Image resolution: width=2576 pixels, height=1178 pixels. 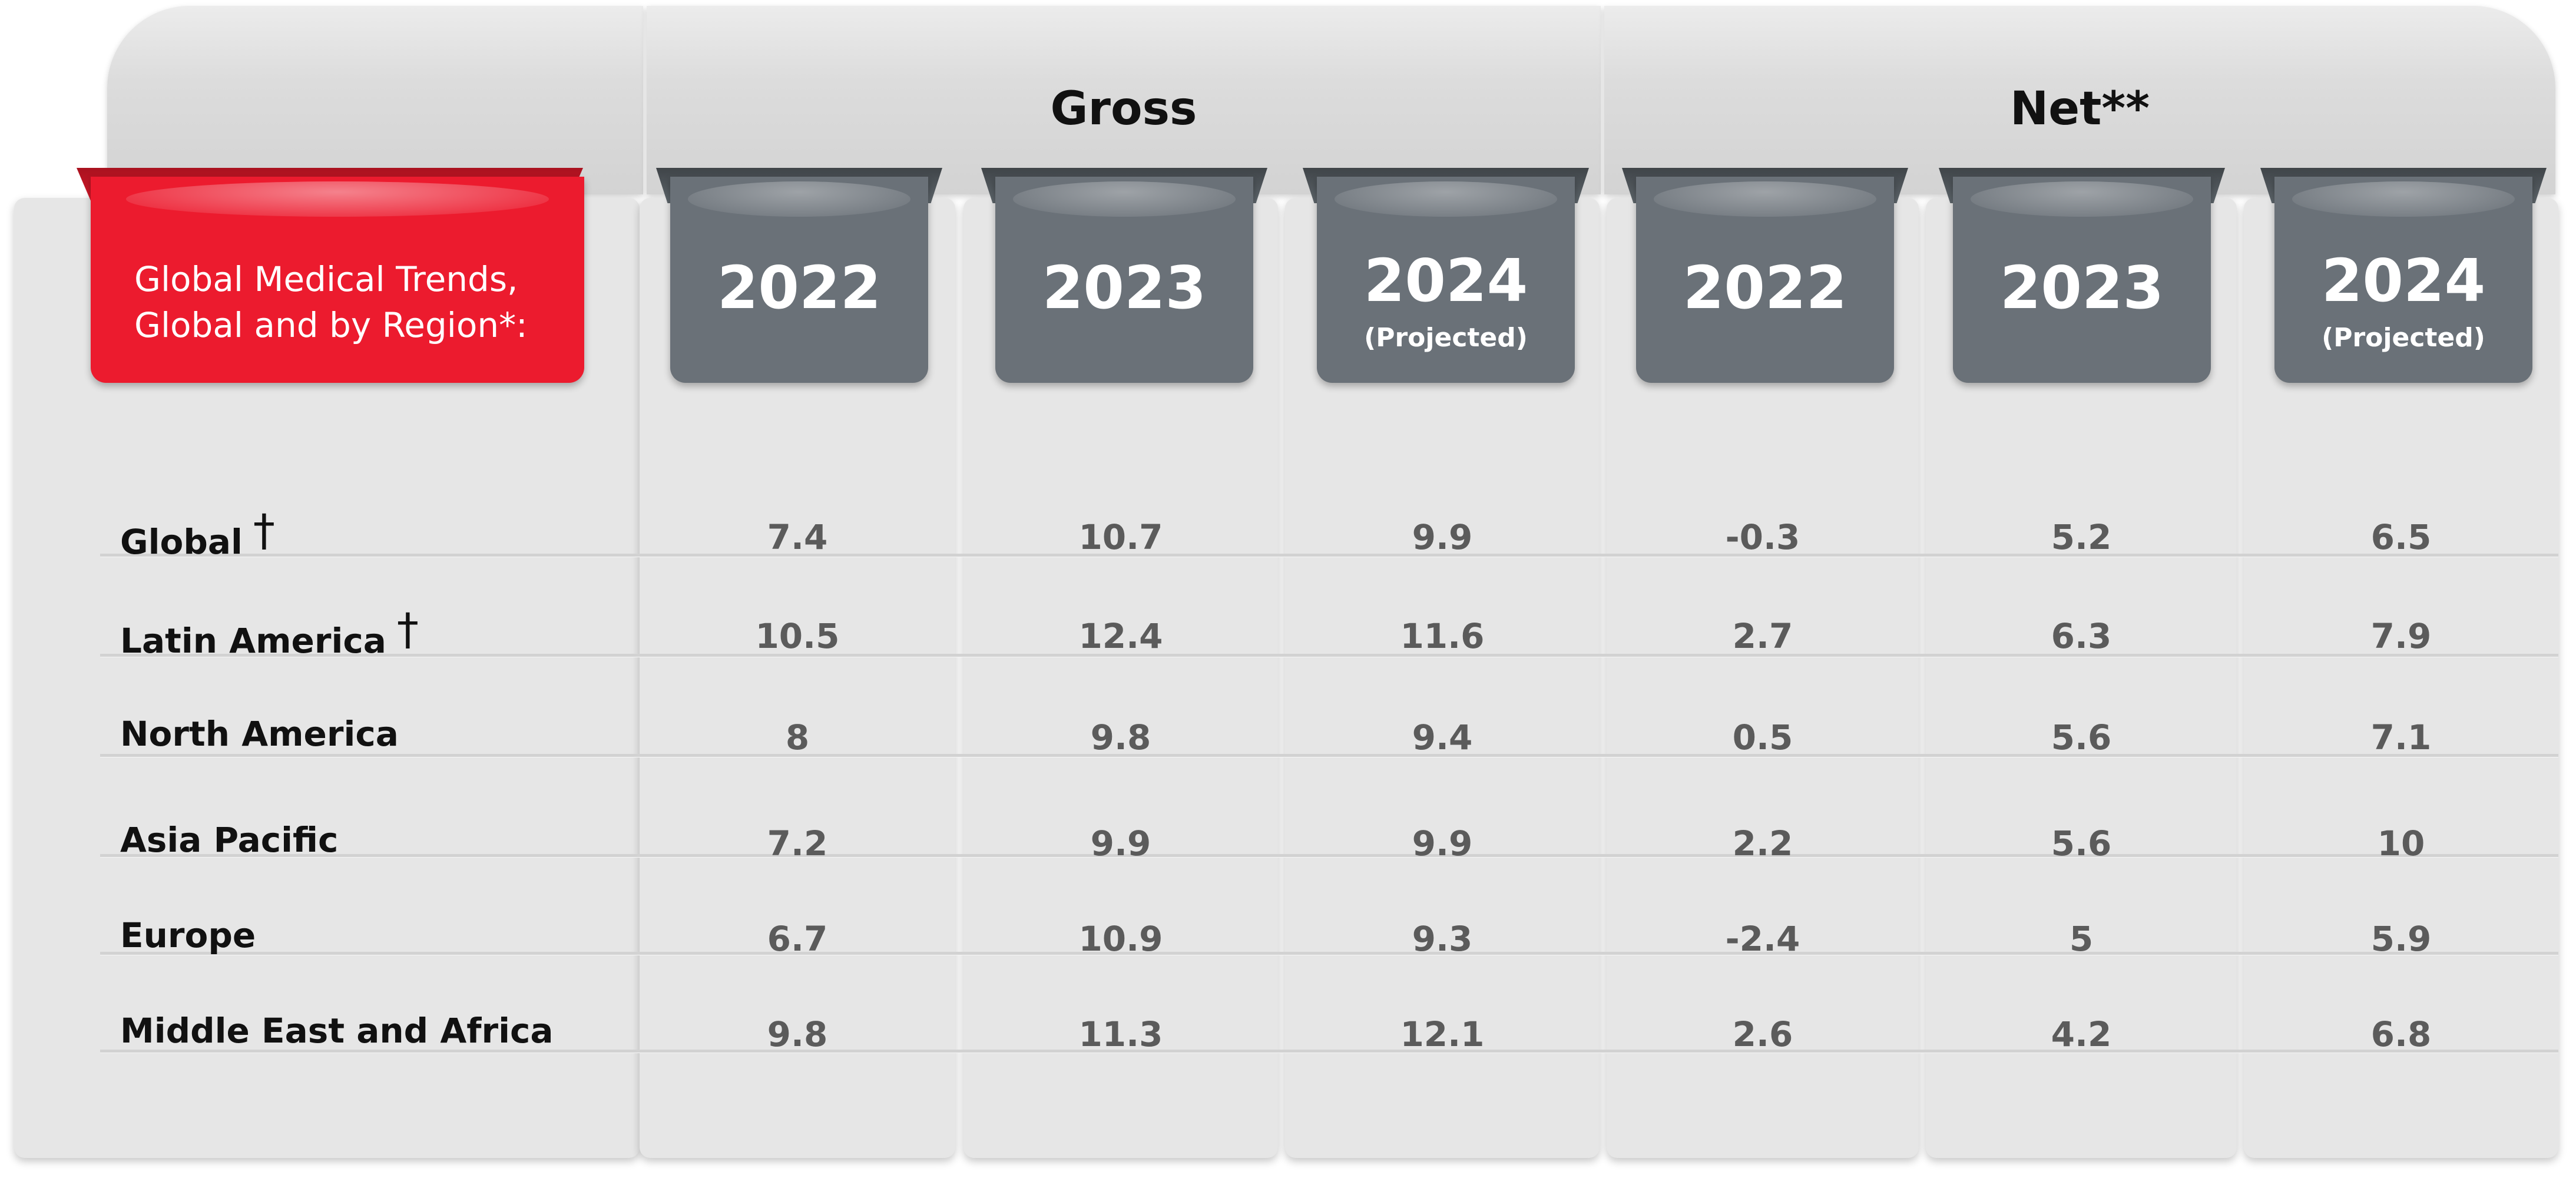 I want to click on region-name: Asia Pacific, so click(x=229, y=840).